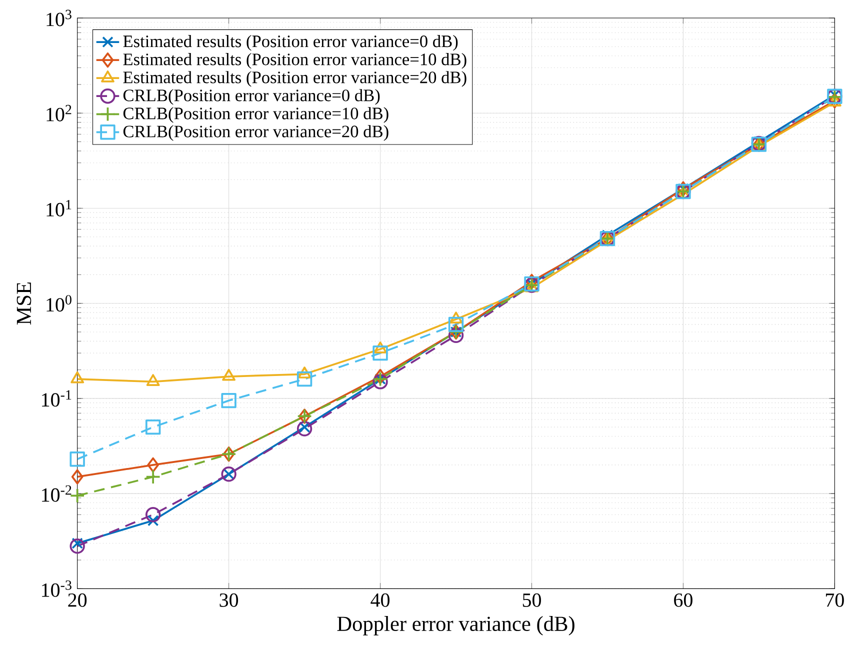 This screenshot has height=650, width=848. What do you see at coordinates (455, 626) in the screenshot?
I see `x-axis-title: Doppler error variance (dB)` at bounding box center [455, 626].